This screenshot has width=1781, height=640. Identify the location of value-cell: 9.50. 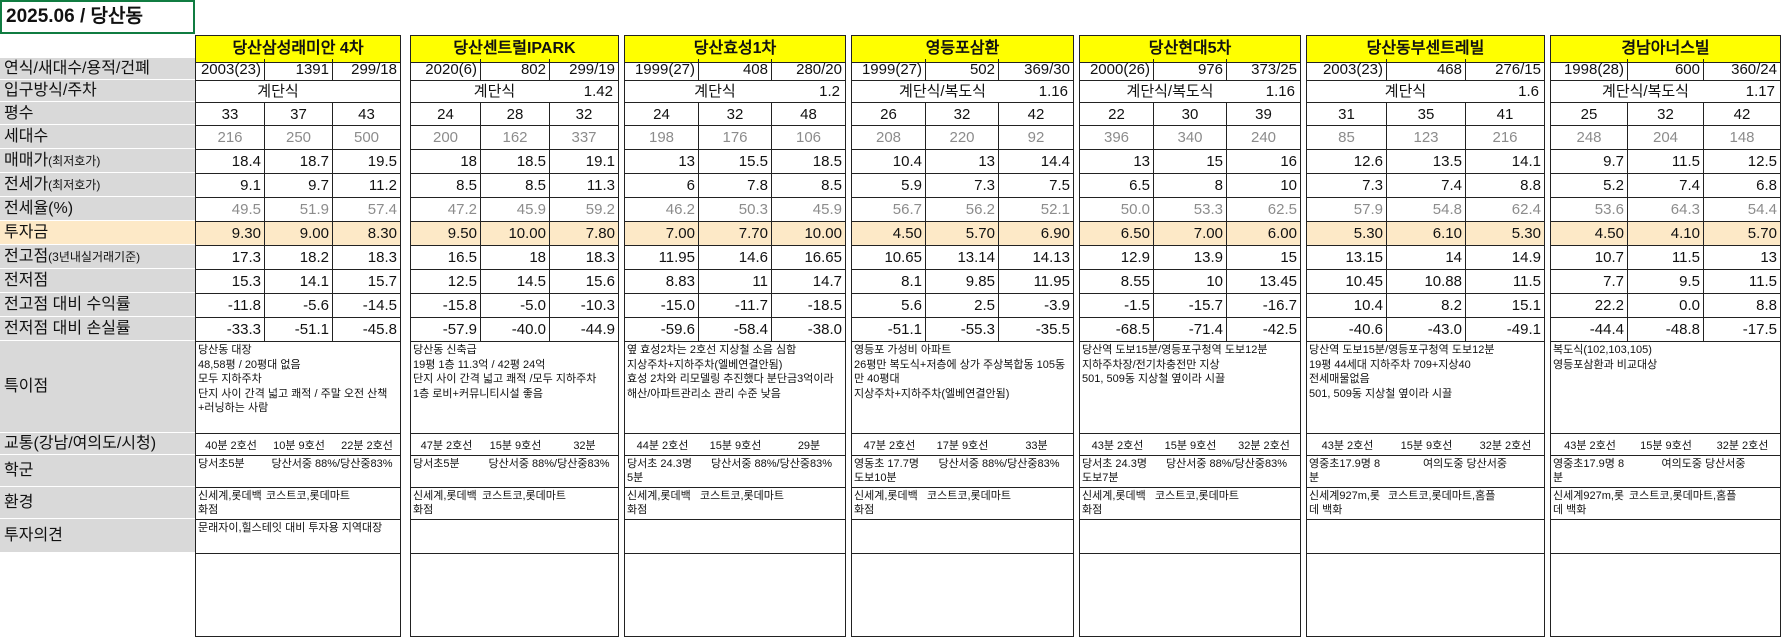
(462, 233).